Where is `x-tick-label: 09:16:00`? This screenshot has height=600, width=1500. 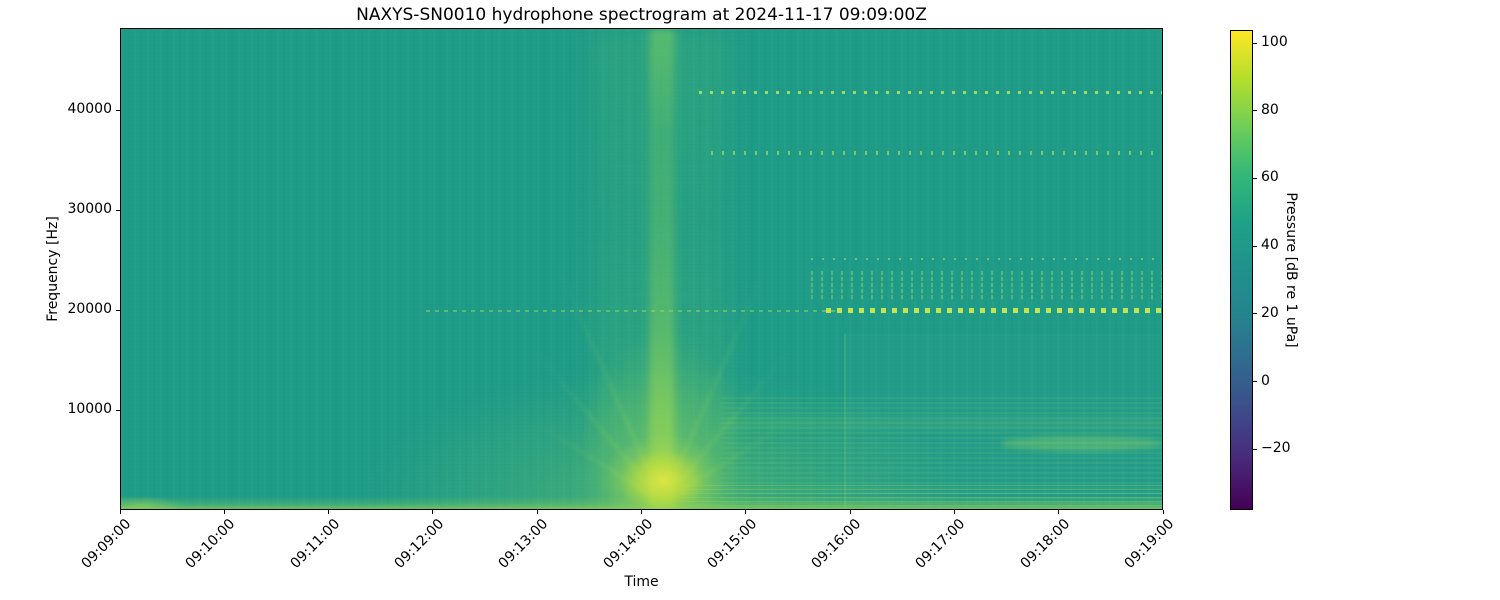
x-tick-label: 09:16:00 is located at coordinates (836, 544).